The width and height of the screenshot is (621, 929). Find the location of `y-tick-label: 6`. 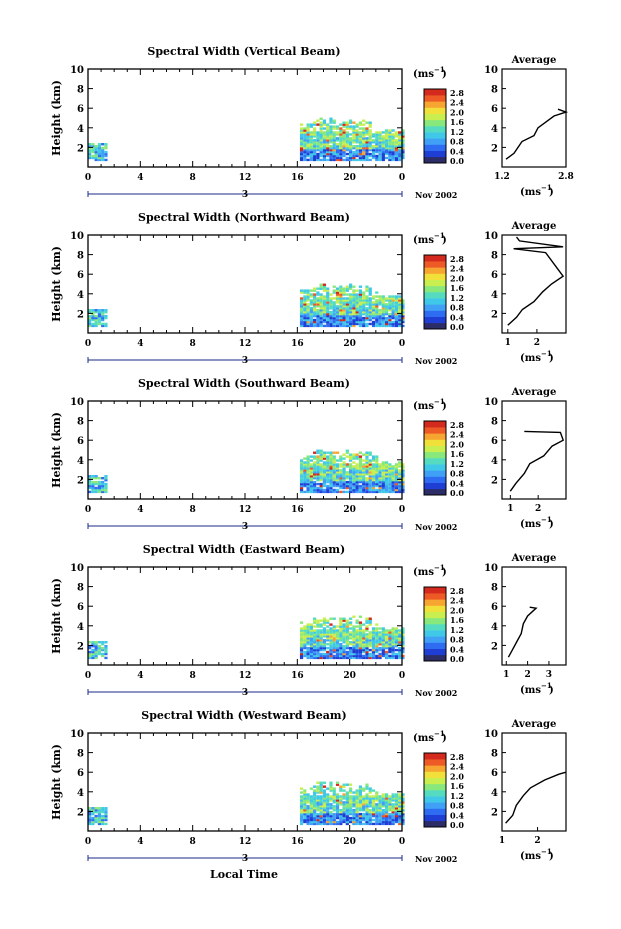

y-tick-label: 6 is located at coordinates (80, 109).